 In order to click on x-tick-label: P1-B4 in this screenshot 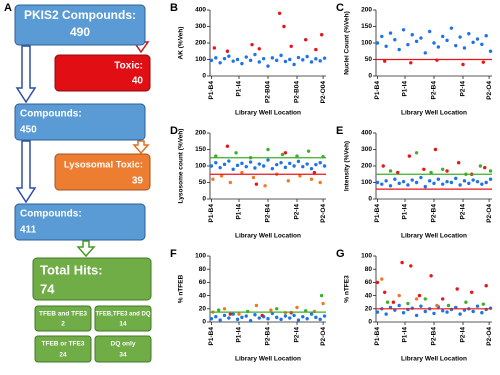, I will do `click(377, 213)`.